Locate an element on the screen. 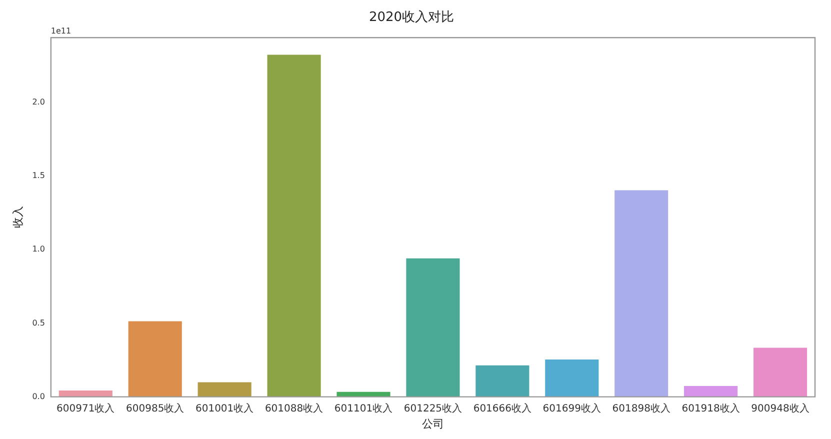  x-tick-label: 900948收入 is located at coordinates (780, 408).